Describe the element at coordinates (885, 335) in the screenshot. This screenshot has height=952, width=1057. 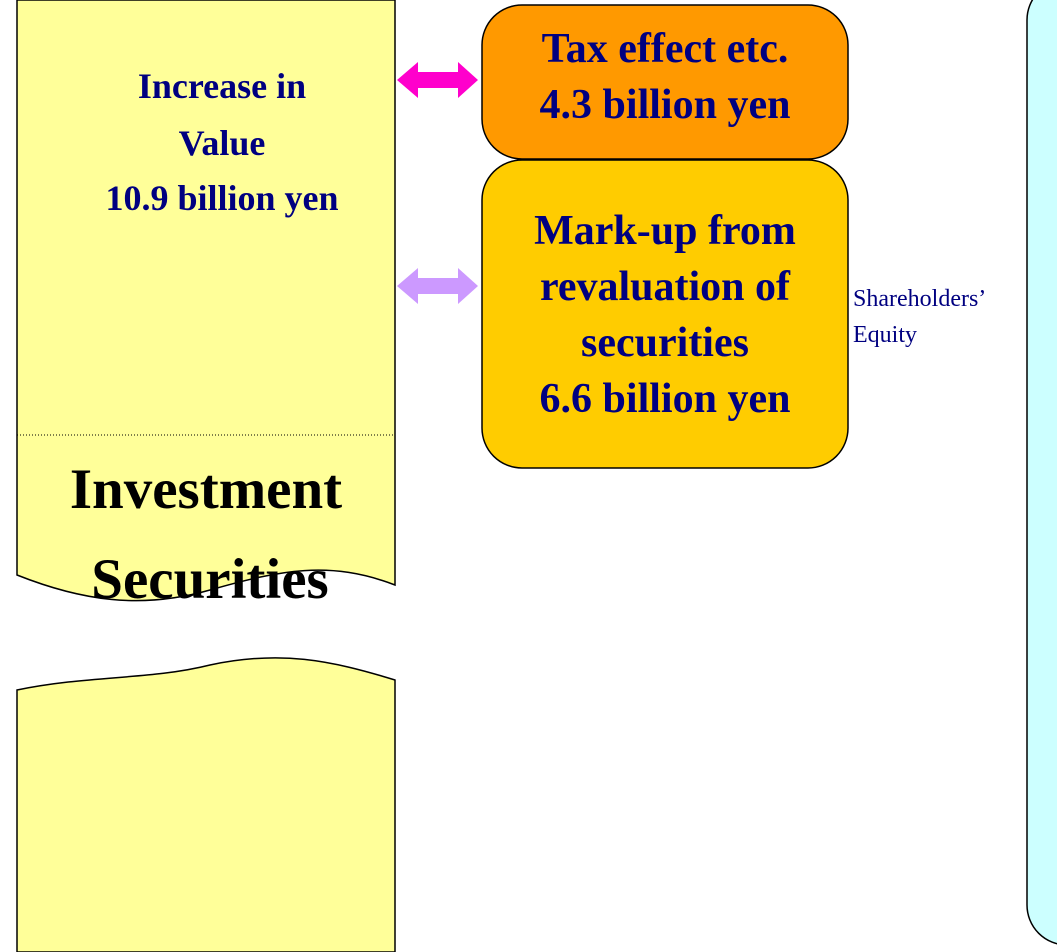
I see `text: Equity` at that location.